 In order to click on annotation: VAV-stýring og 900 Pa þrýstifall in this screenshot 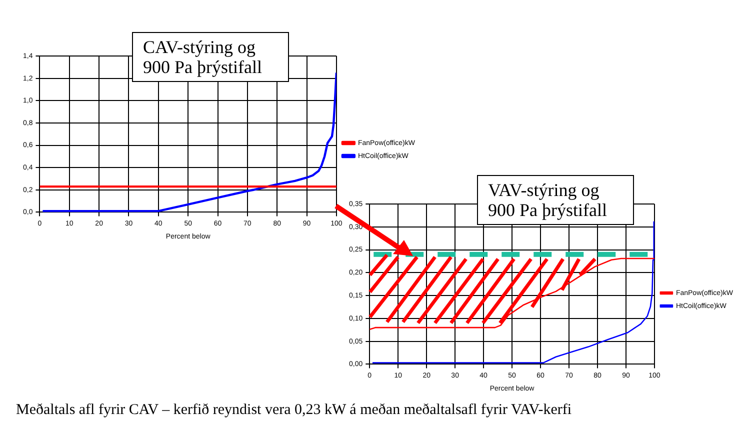, I will do `click(555, 200)`.